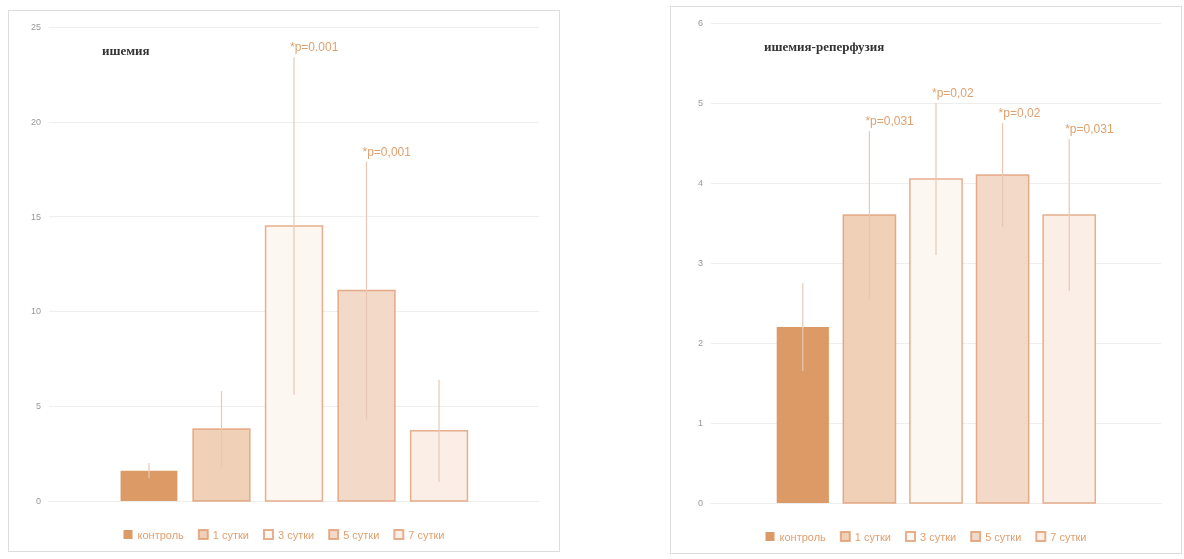  Describe the element at coordinates (35, 27) in the screenshot. I see `y-tick-label: 25` at that location.